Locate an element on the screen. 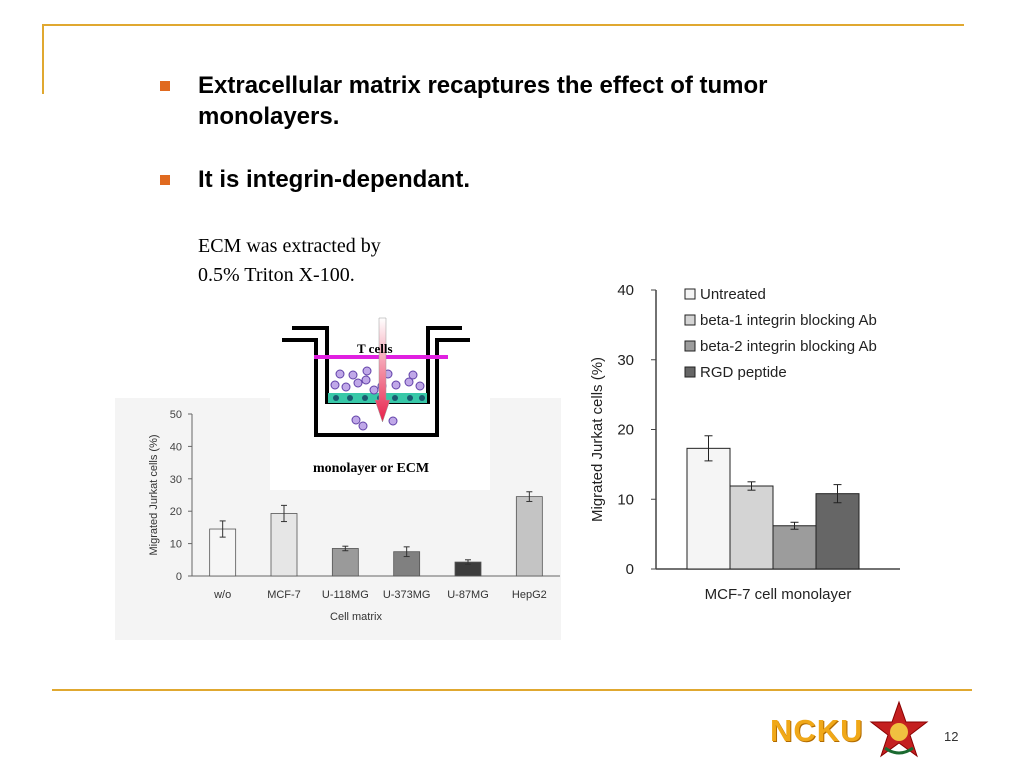  ncku-logo-text: NCKU is located at coordinates (817, 730).